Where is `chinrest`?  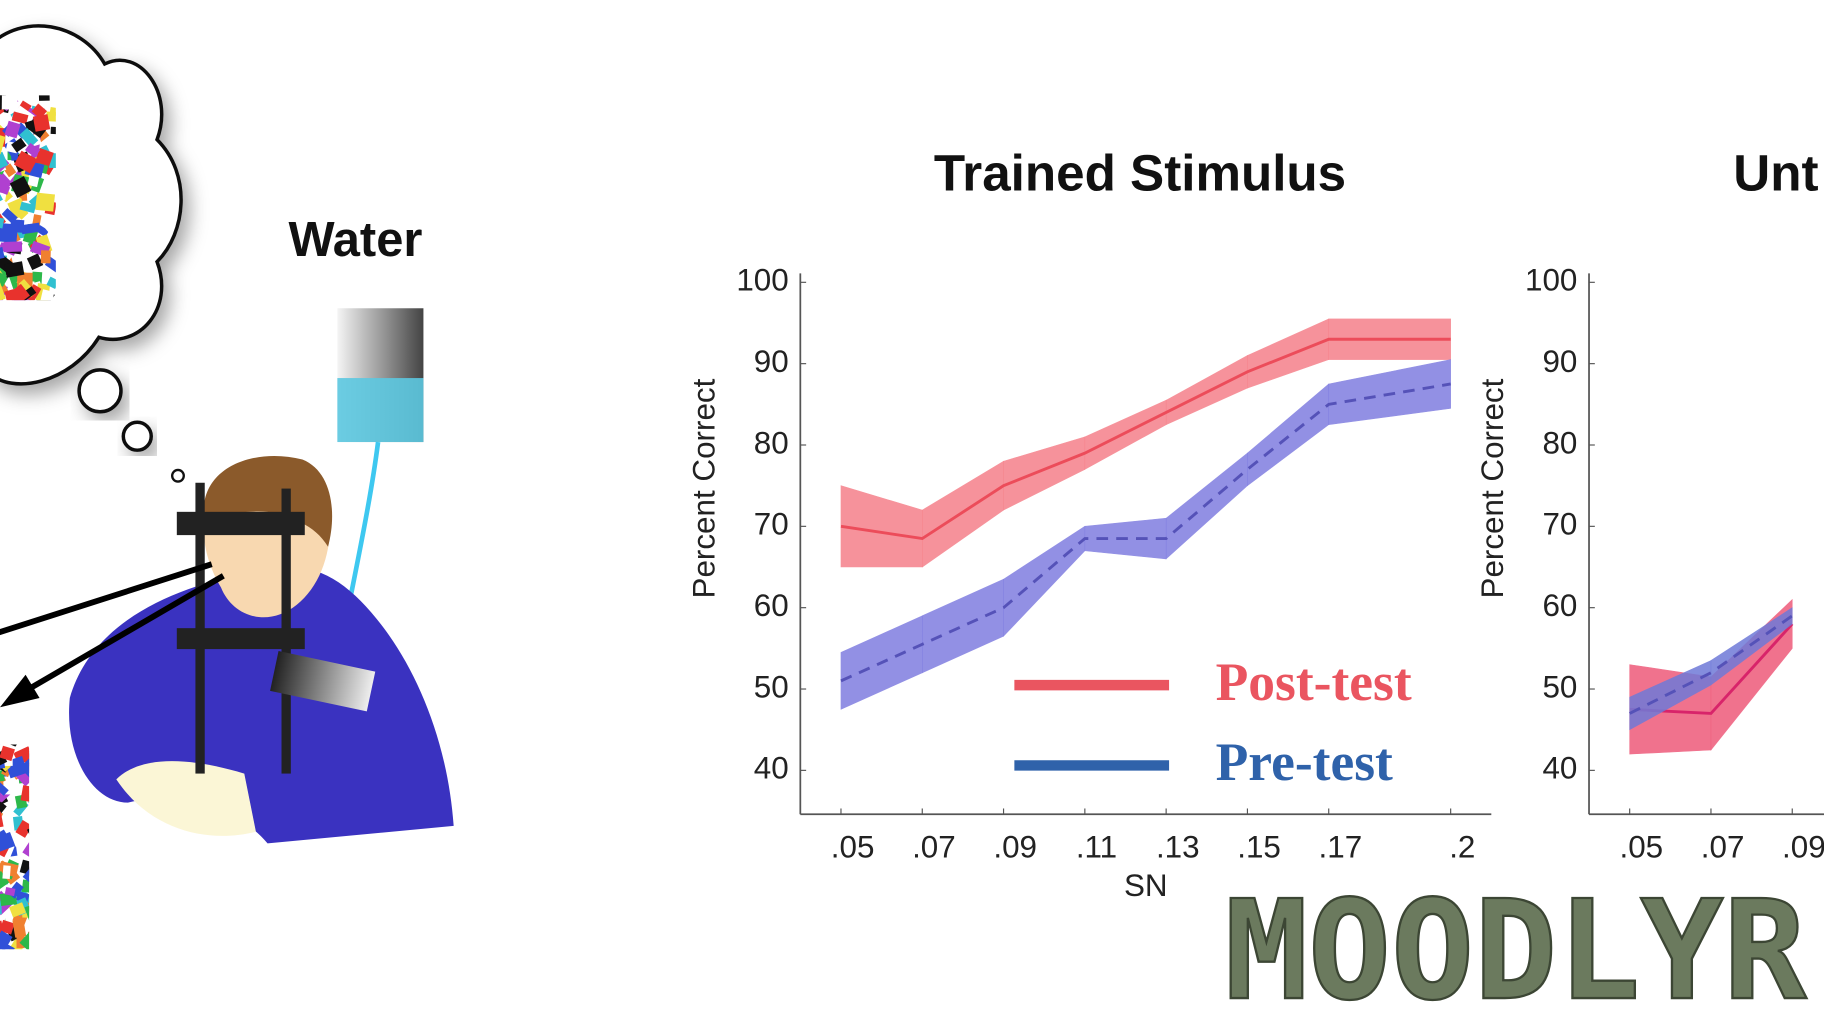
chinrest is located at coordinates (240, 639).